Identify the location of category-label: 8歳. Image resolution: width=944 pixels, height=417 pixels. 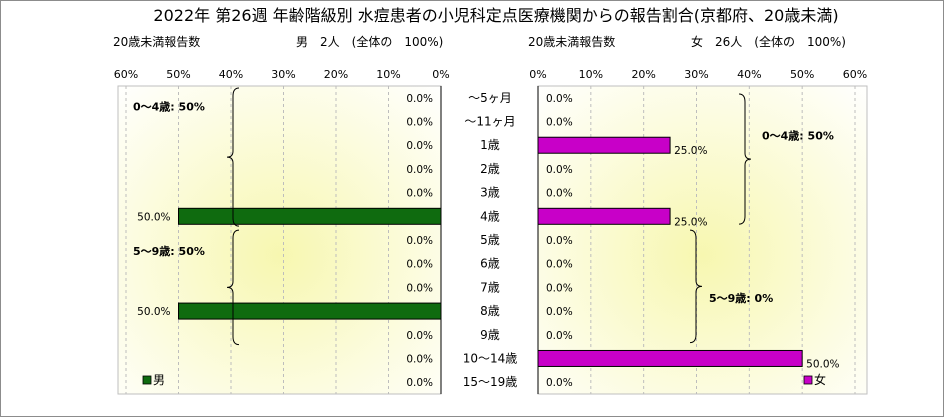
(490, 311).